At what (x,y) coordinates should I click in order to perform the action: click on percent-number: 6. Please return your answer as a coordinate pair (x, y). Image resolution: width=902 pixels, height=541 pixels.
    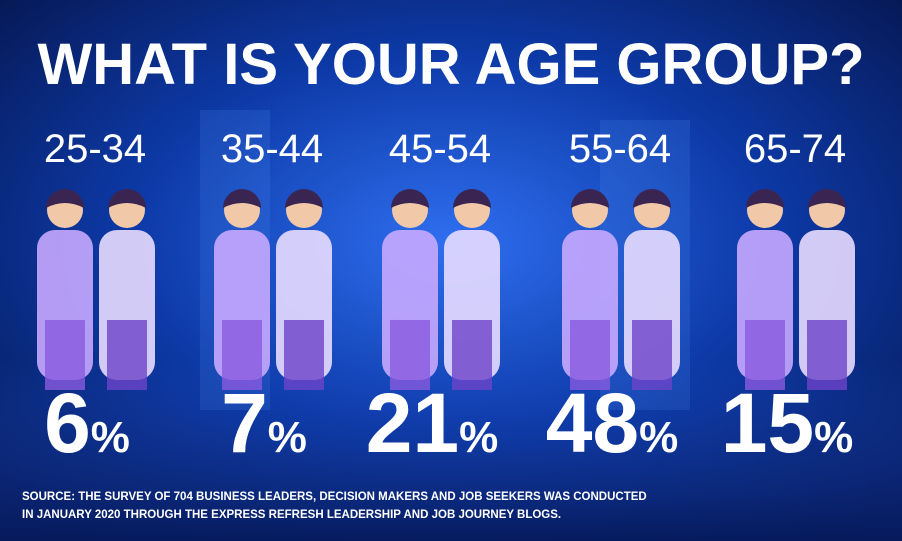
    Looking at the image, I should click on (67, 423).